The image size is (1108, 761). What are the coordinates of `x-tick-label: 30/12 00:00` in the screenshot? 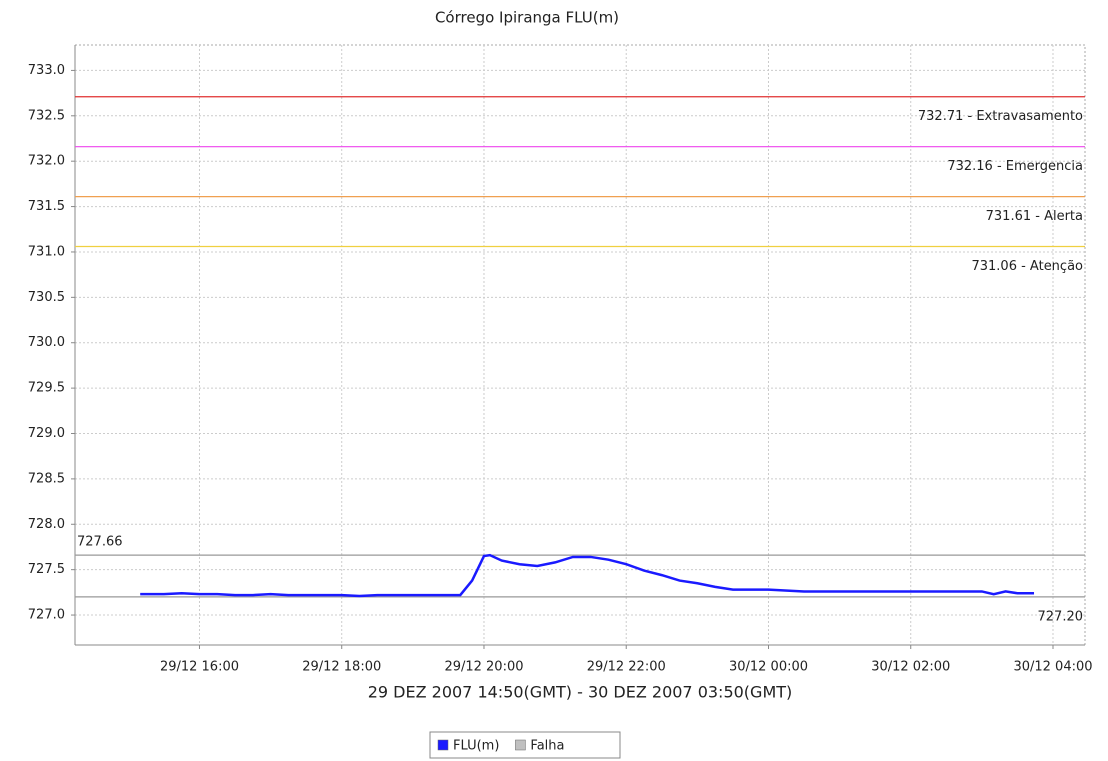 It's located at (768, 667).